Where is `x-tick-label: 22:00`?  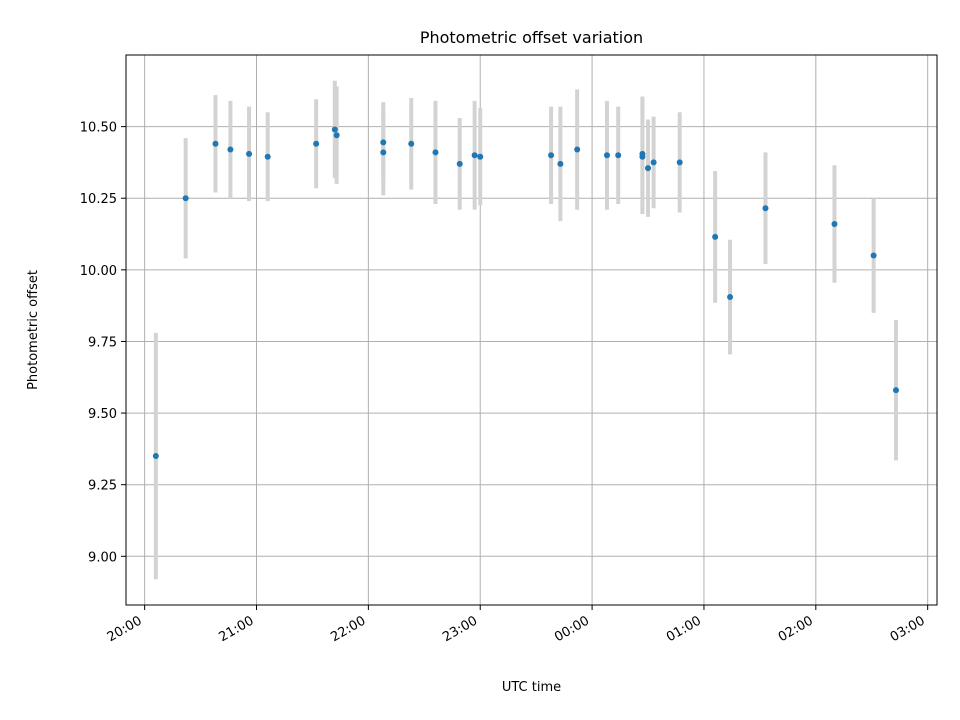
x-tick-label: 22:00 is located at coordinates (348, 629).